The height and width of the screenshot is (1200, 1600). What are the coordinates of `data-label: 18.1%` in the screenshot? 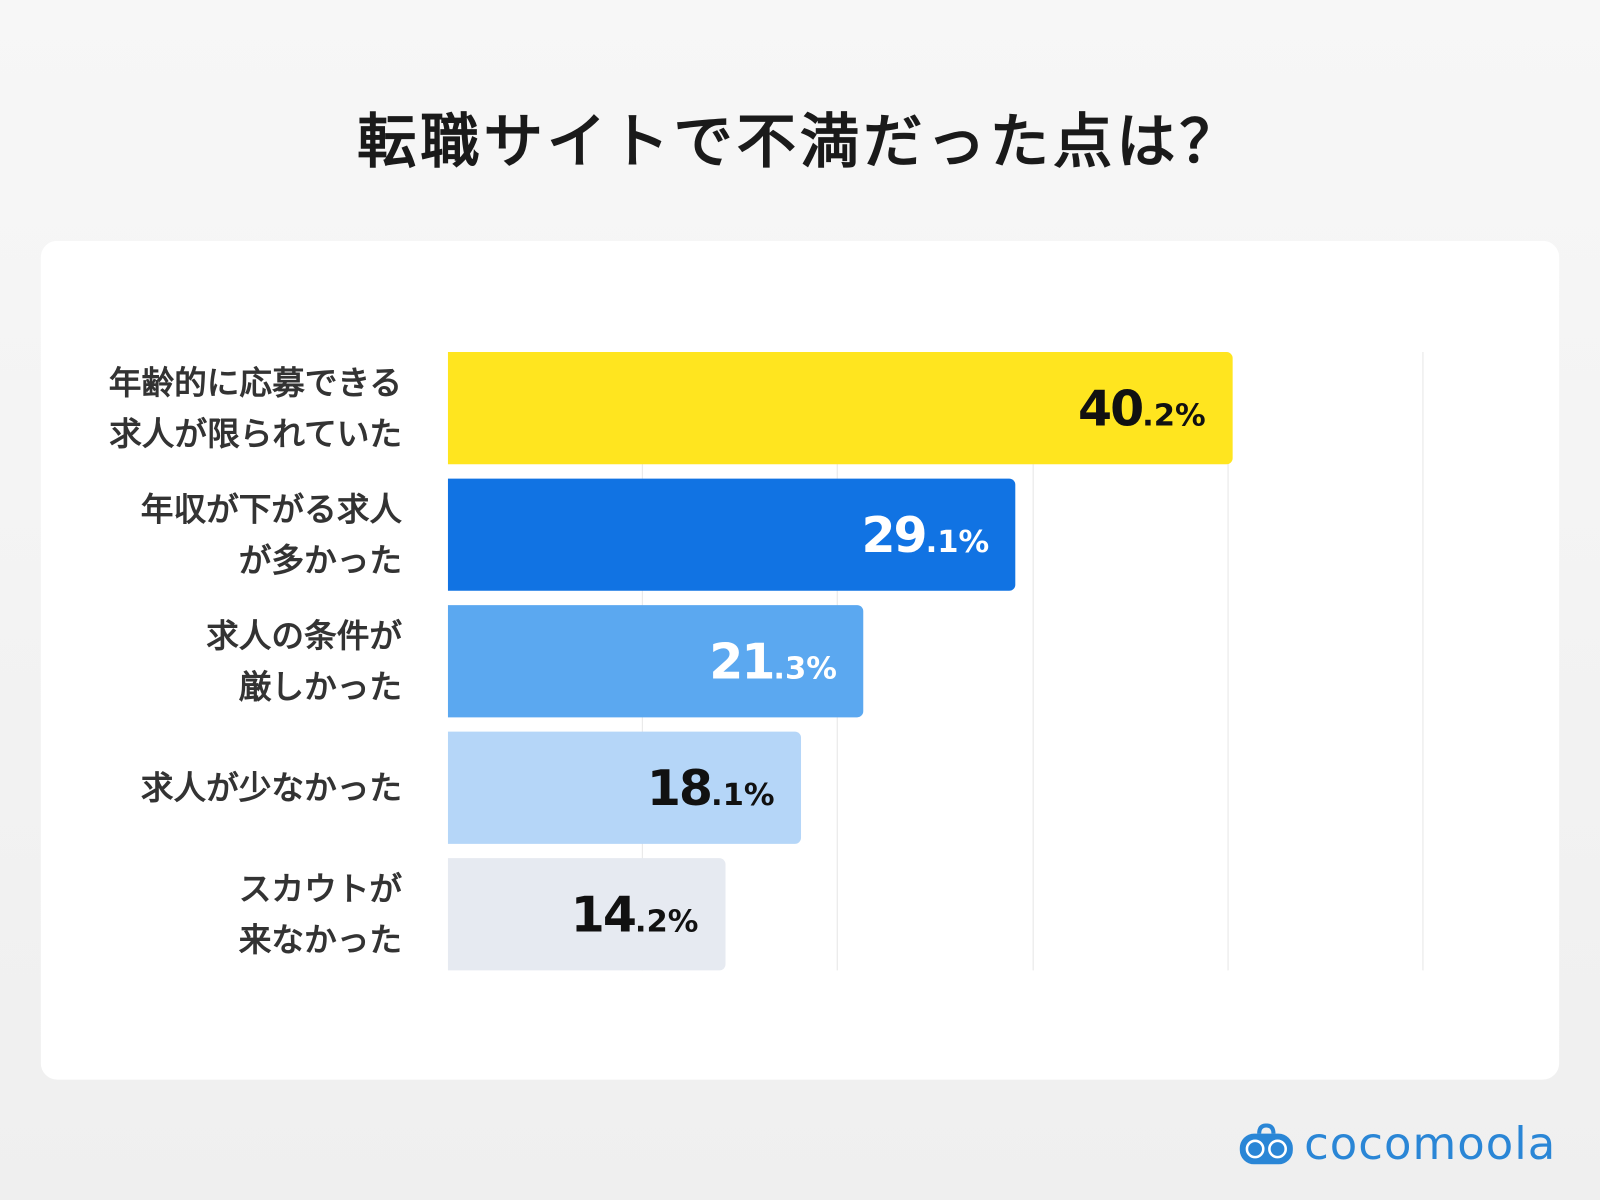 It's located at (710, 789).